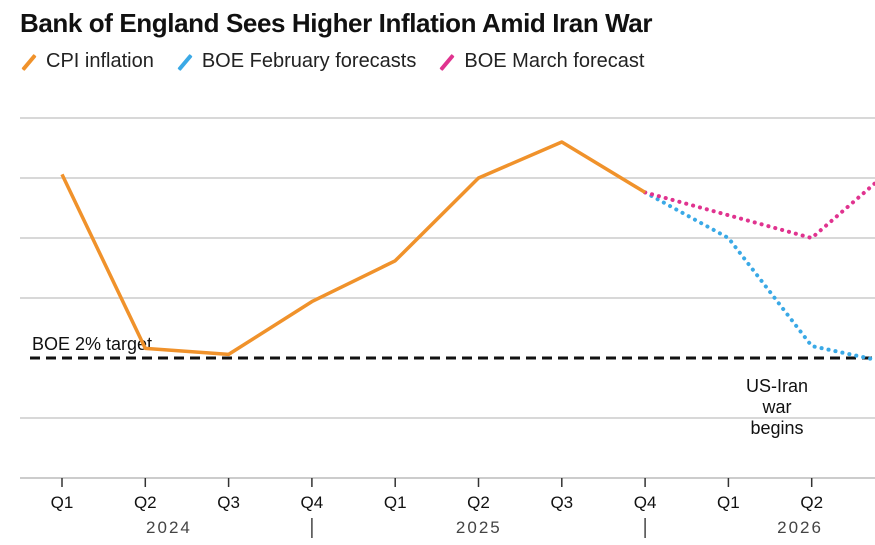 The image size is (875, 545). What do you see at coordinates (777, 386) in the screenshot?
I see `annotation-war-begins: US-Iran` at bounding box center [777, 386].